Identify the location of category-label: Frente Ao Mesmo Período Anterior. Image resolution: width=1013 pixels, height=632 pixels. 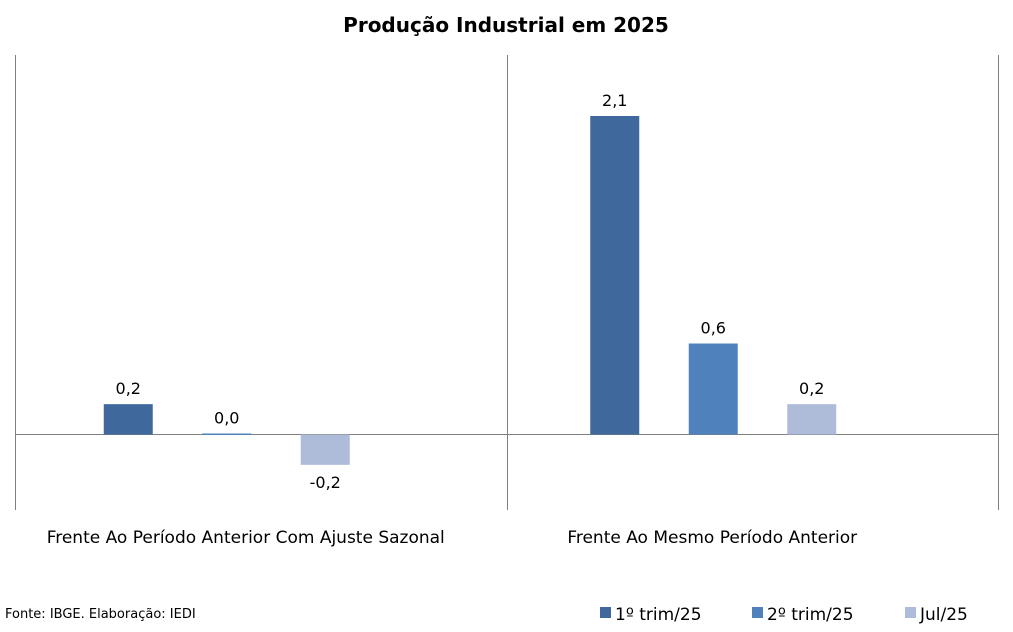
(712, 538).